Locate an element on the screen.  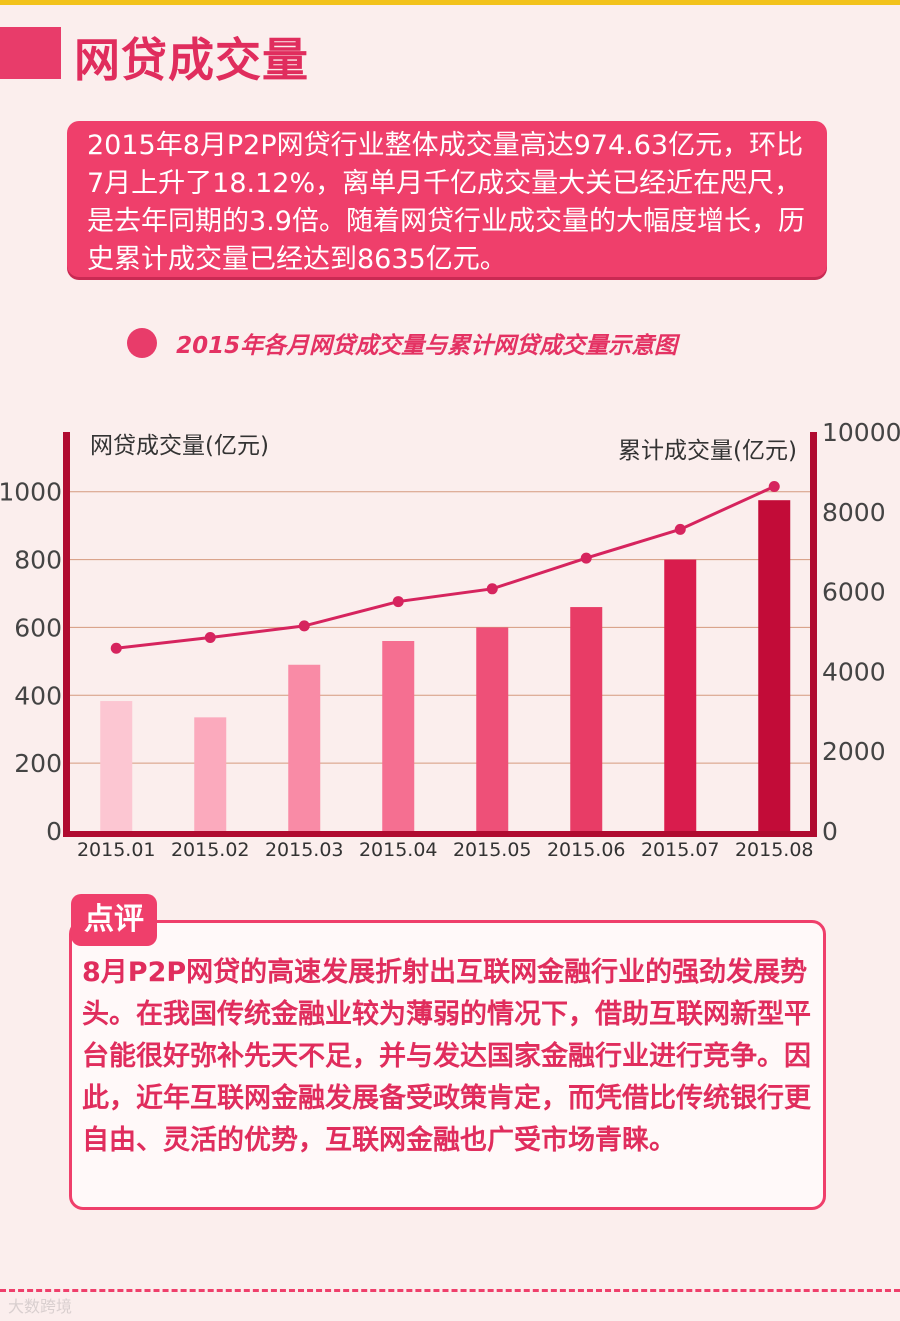
y2-axis-label: 累计成交量(亿元) is located at coordinates (707, 451).